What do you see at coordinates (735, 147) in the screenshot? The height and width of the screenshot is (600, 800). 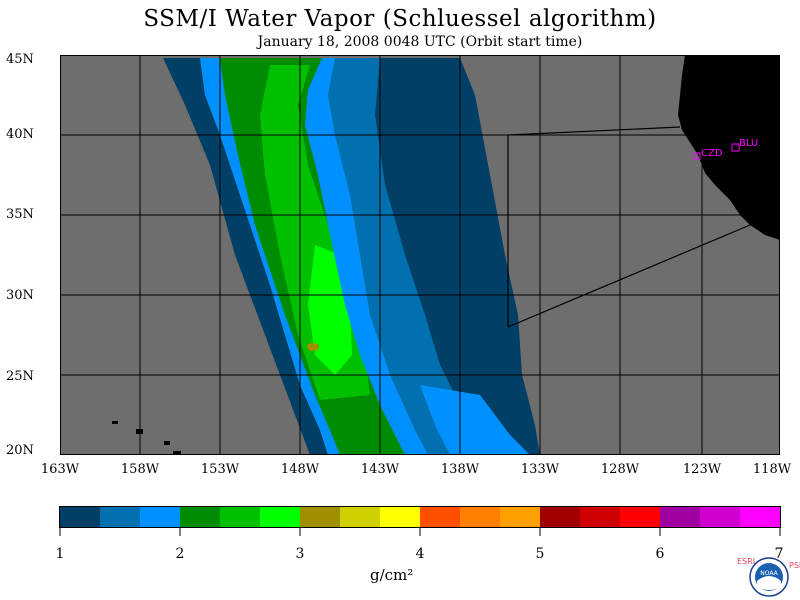 I see `station-blu-marker` at bounding box center [735, 147].